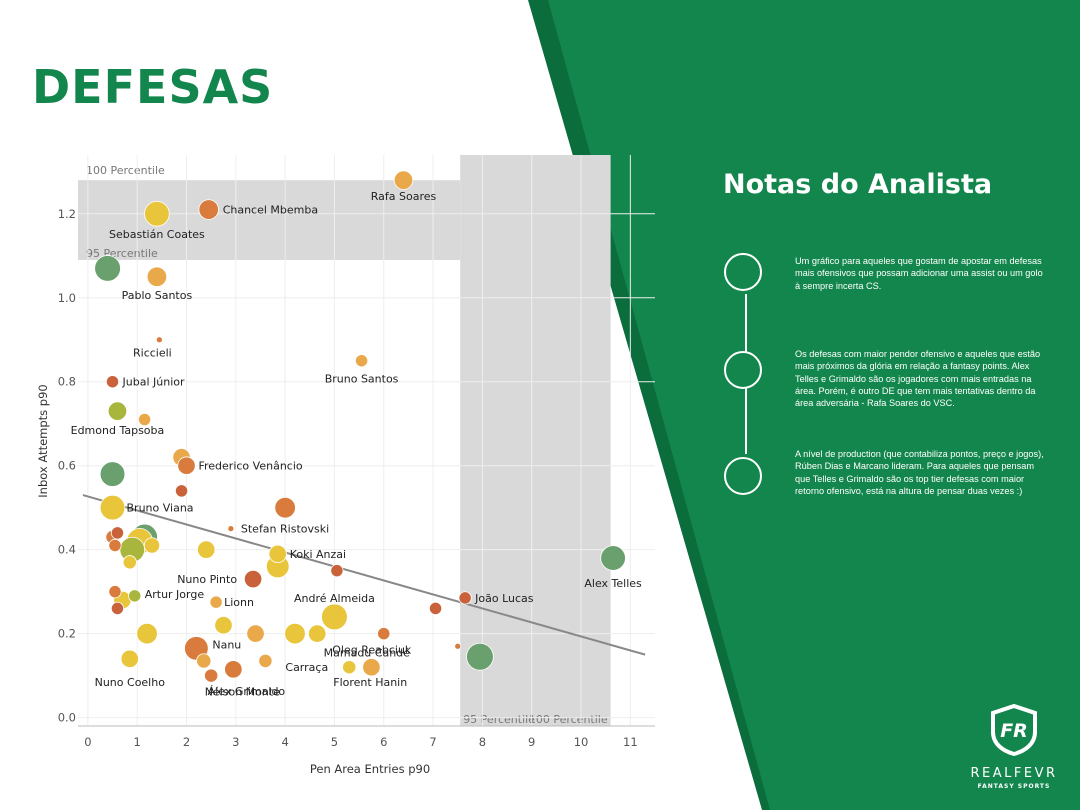  Describe the element at coordinates (153, 382) in the screenshot. I see `point-label: Jubal Júnior` at that location.